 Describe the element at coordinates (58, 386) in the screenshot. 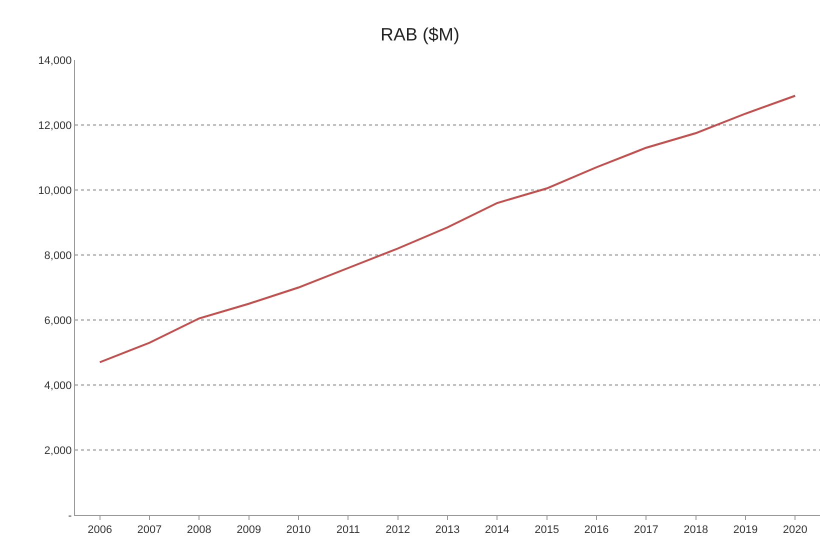

I see `y-tick-label: 4,000` at that location.